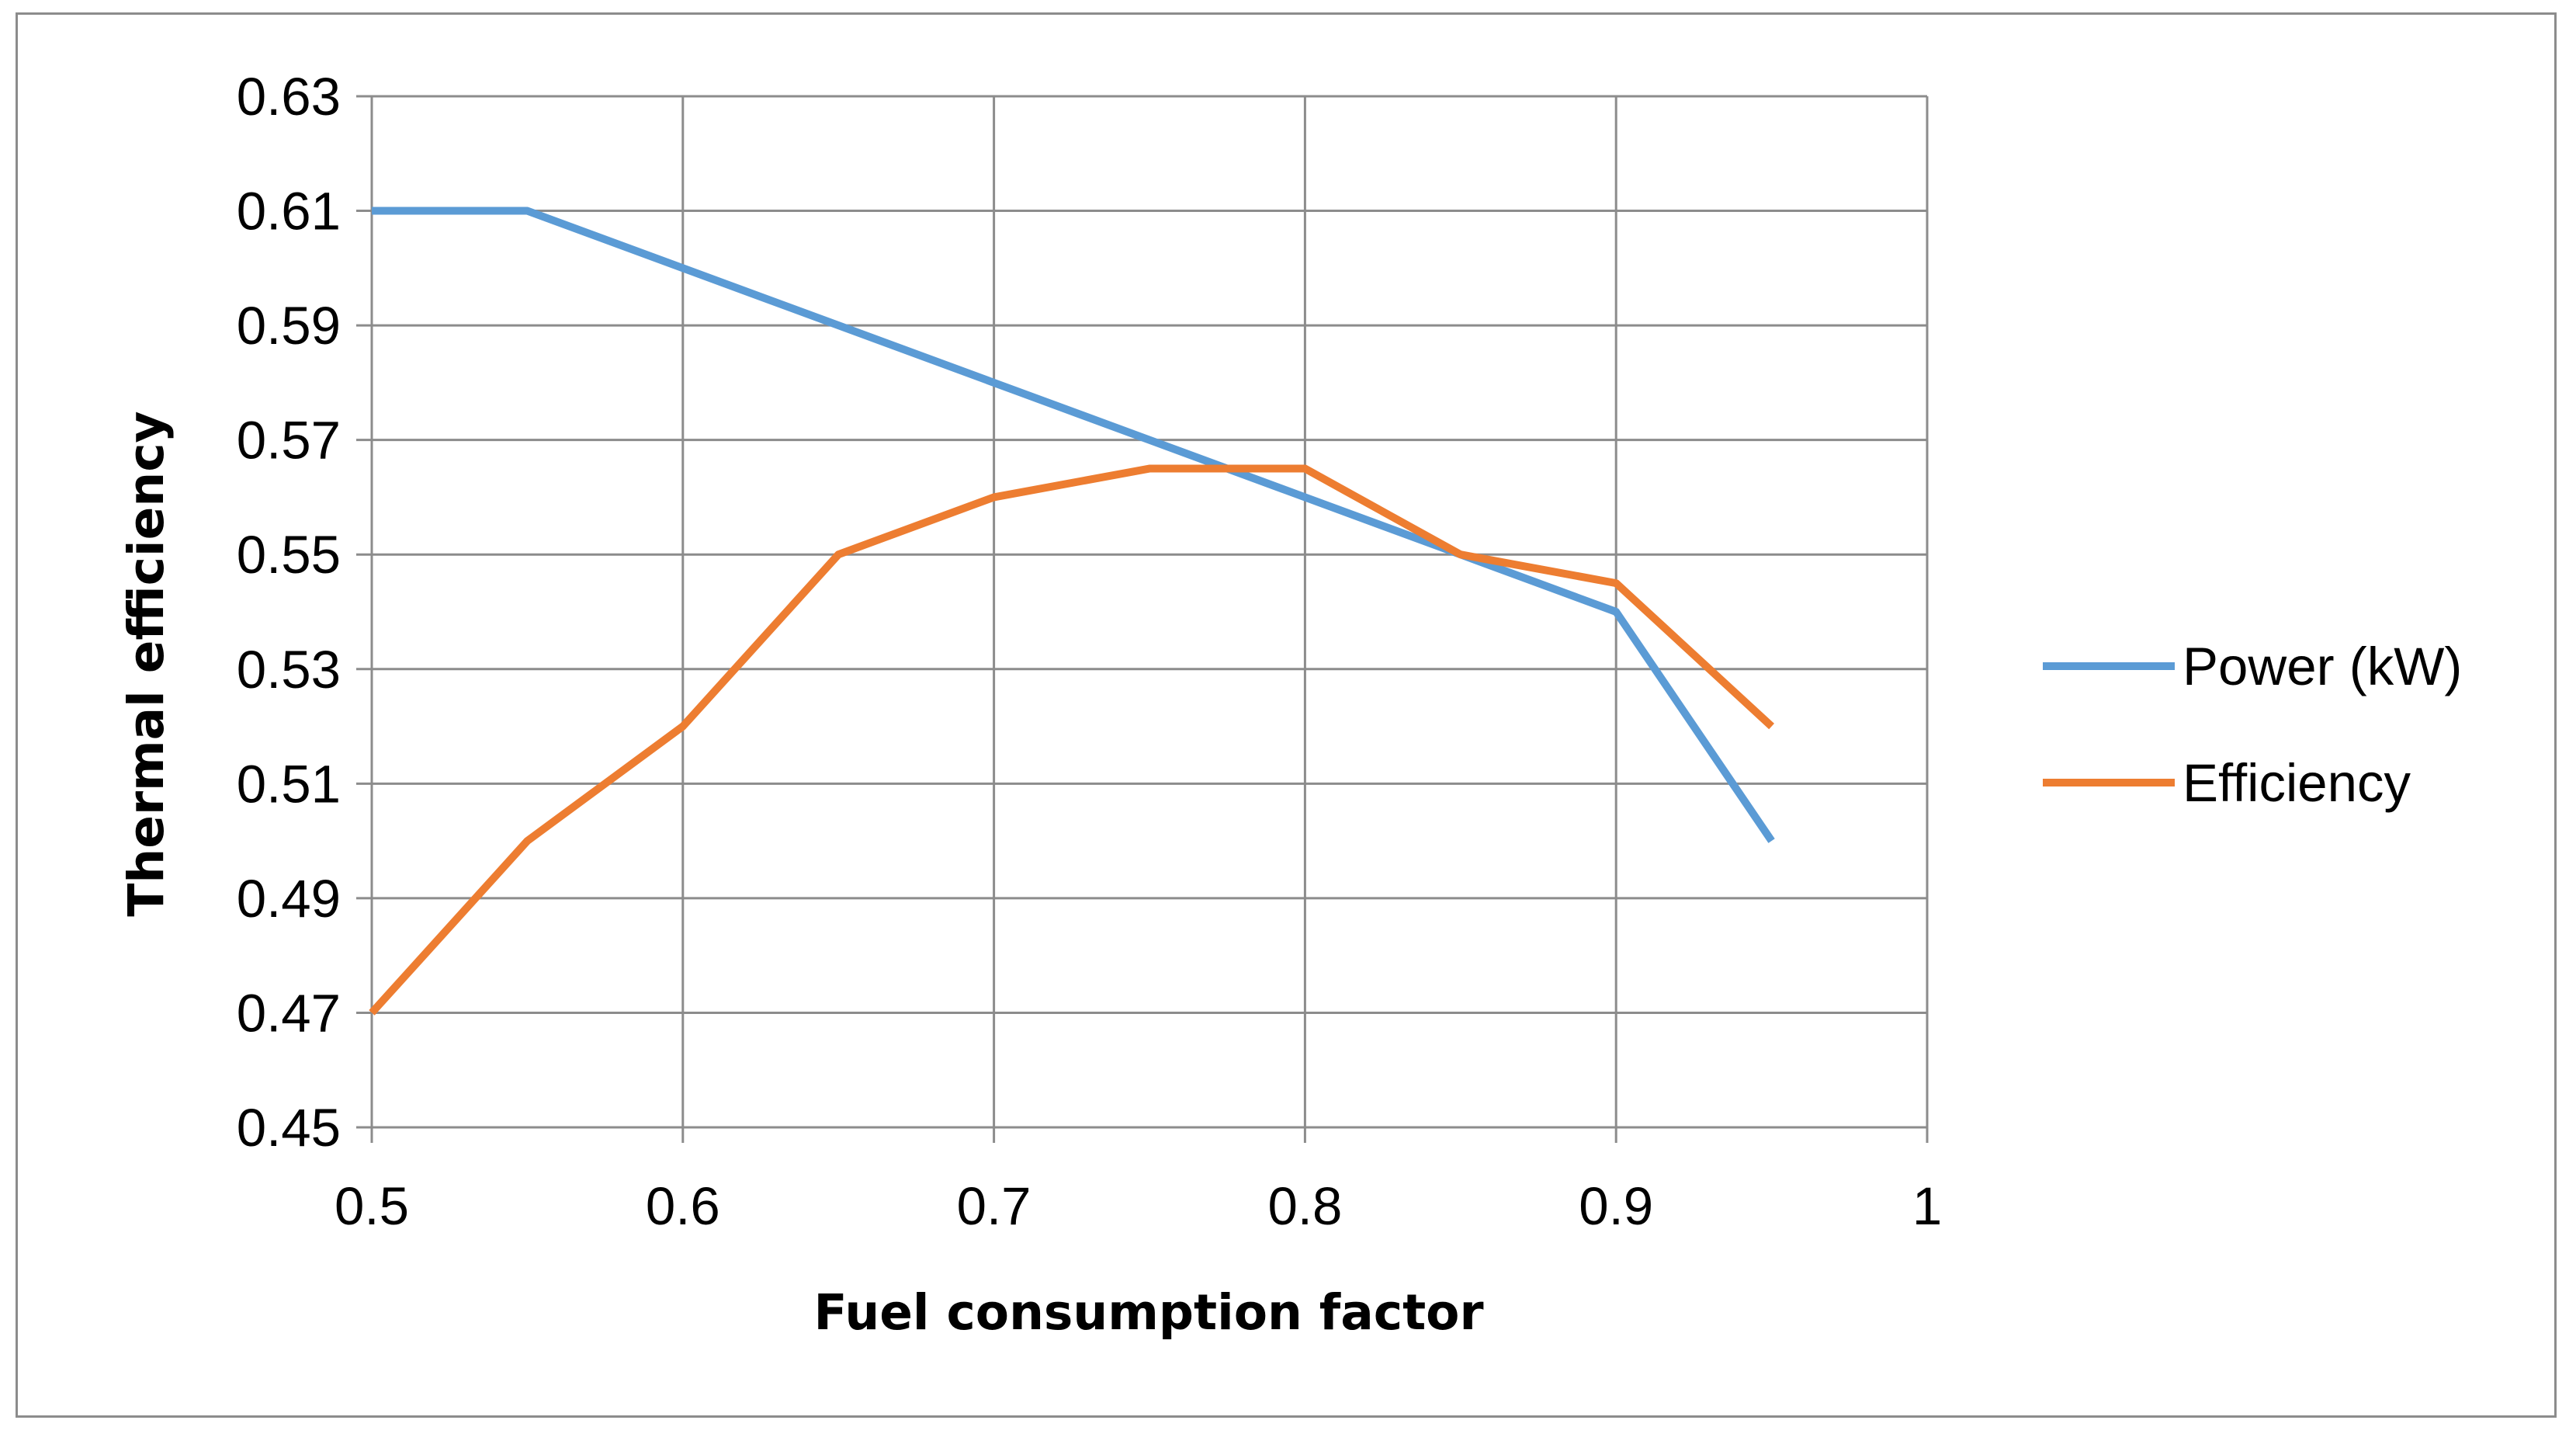  Describe the element at coordinates (1616, 1206) in the screenshot. I see `x-tick-label: 0.9` at that location.